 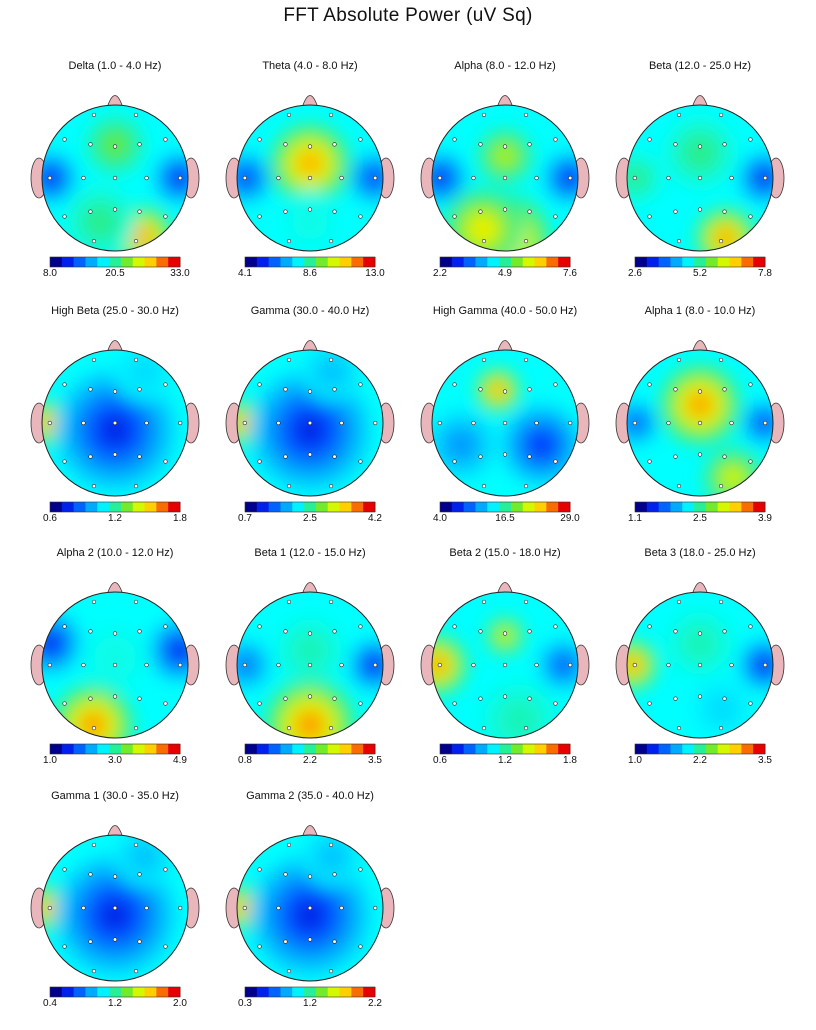 I want to click on electrode-f3, so click(x=675, y=389).